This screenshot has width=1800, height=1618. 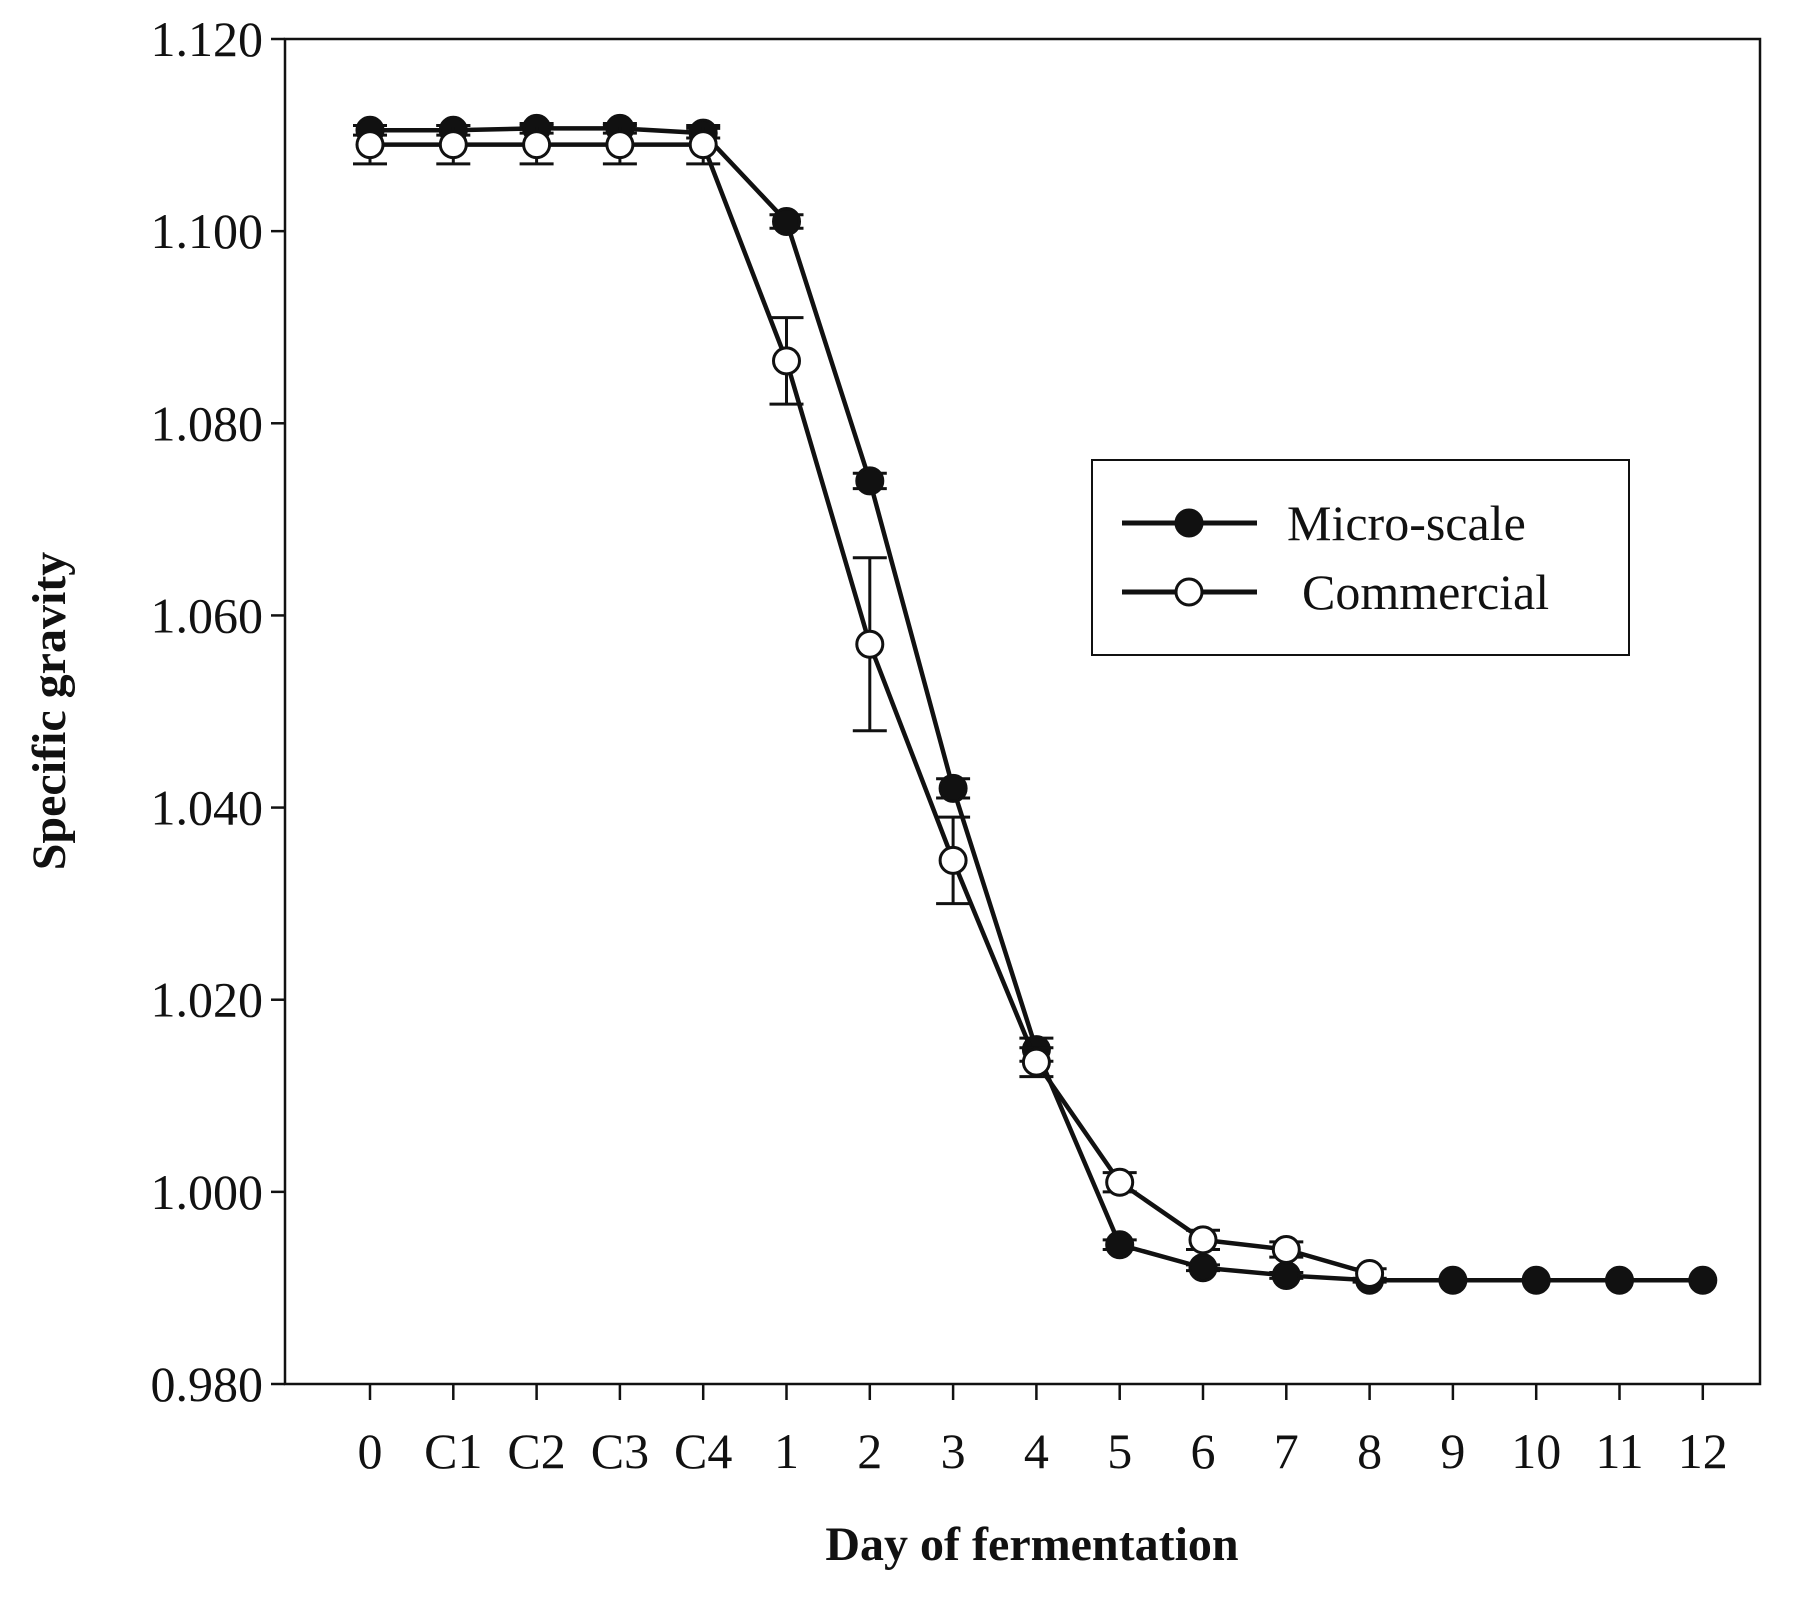 What do you see at coordinates (1619, 1451) in the screenshot?
I see `x-tick-label: 11` at bounding box center [1619, 1451].